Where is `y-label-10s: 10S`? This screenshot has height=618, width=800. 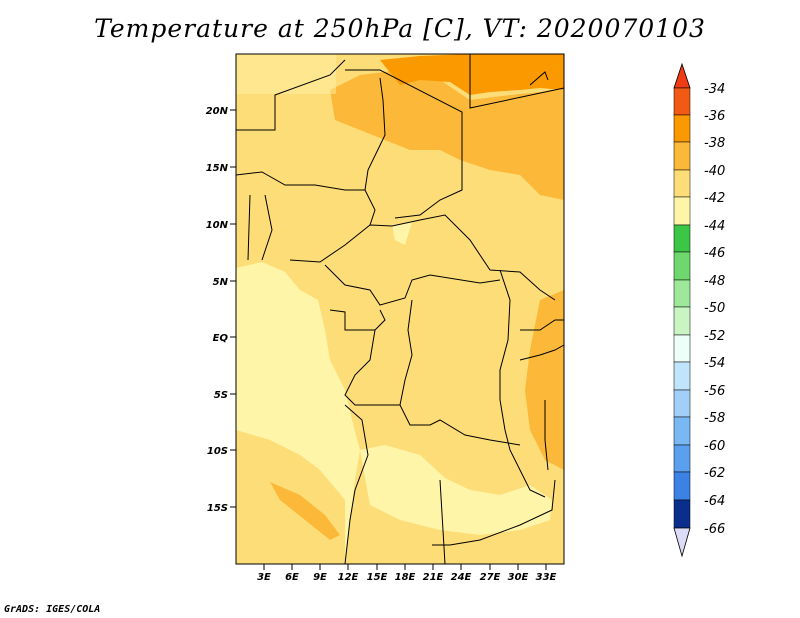 y-label-10s: 10S is located at coordinates (217, 451).